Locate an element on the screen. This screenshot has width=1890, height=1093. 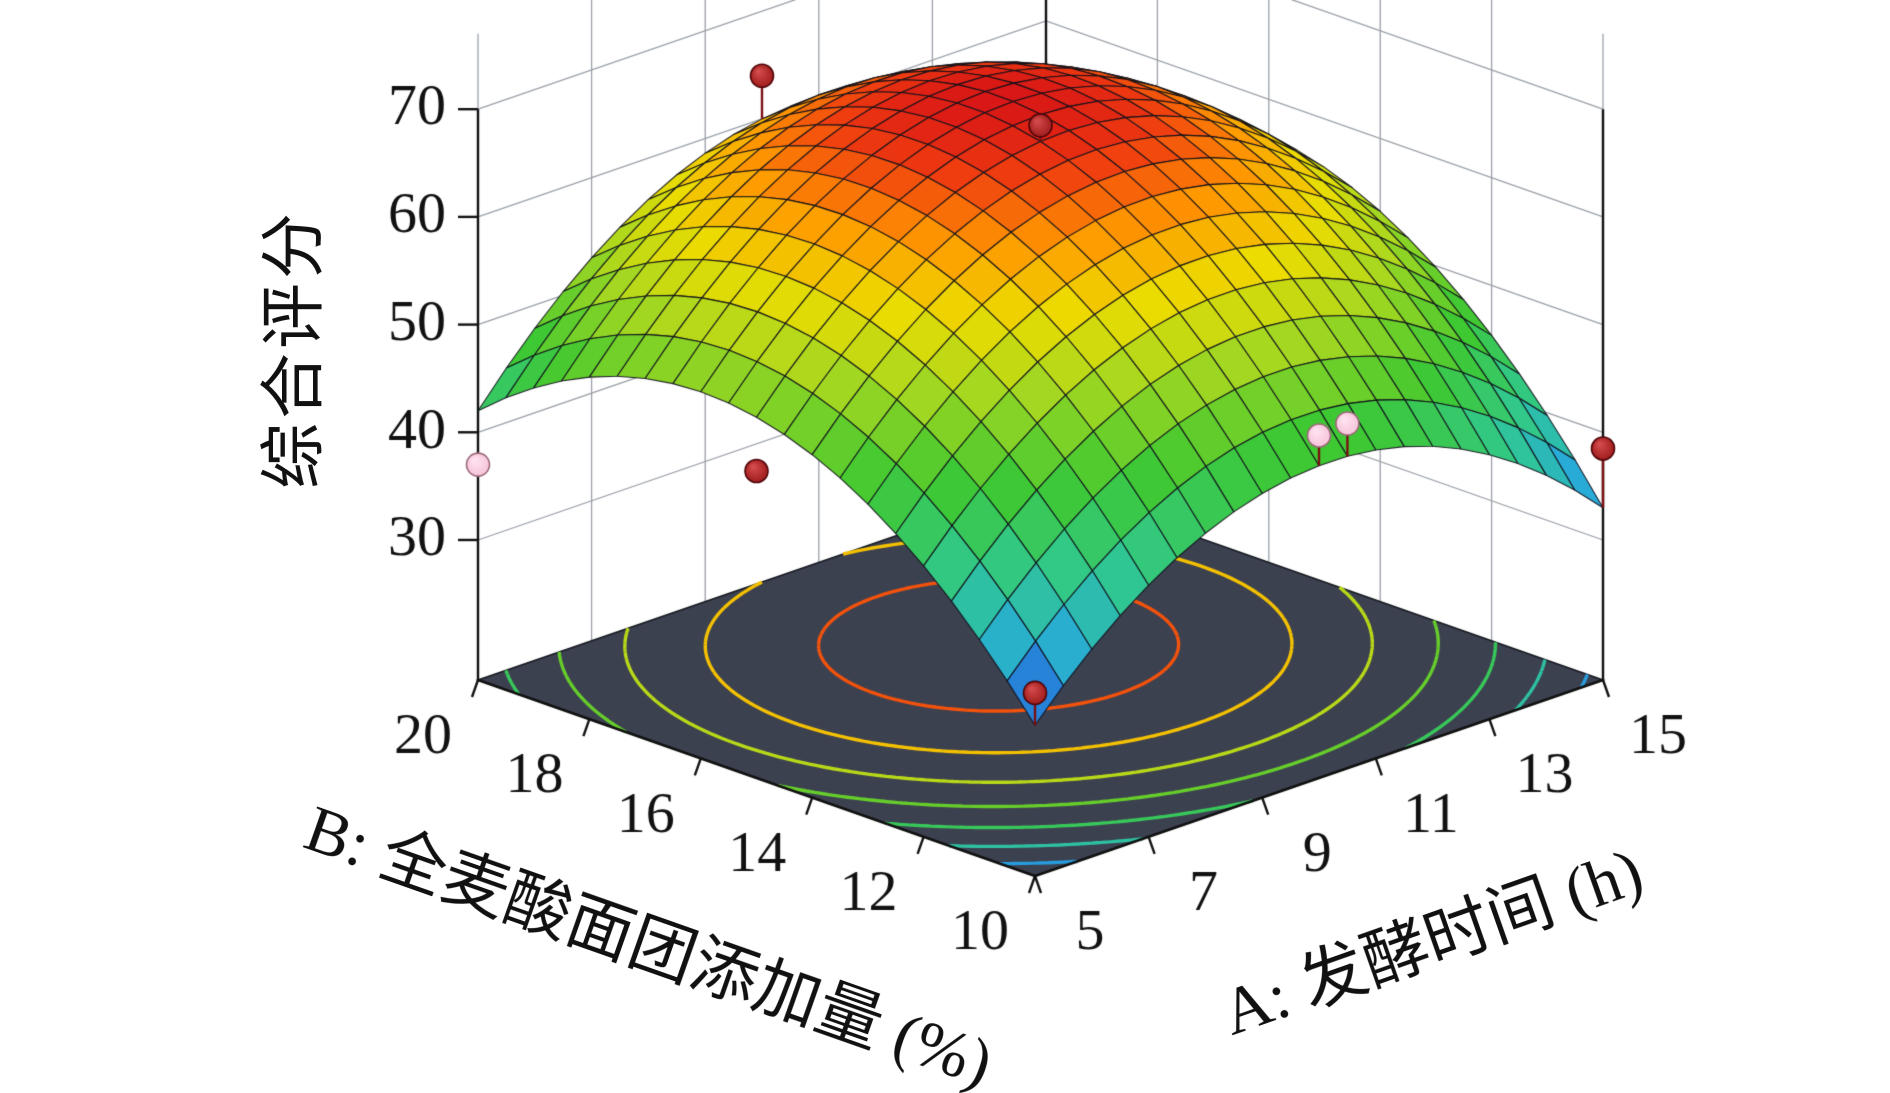
z-axis-title: 综合评分 is located at coordinates (294, 349).